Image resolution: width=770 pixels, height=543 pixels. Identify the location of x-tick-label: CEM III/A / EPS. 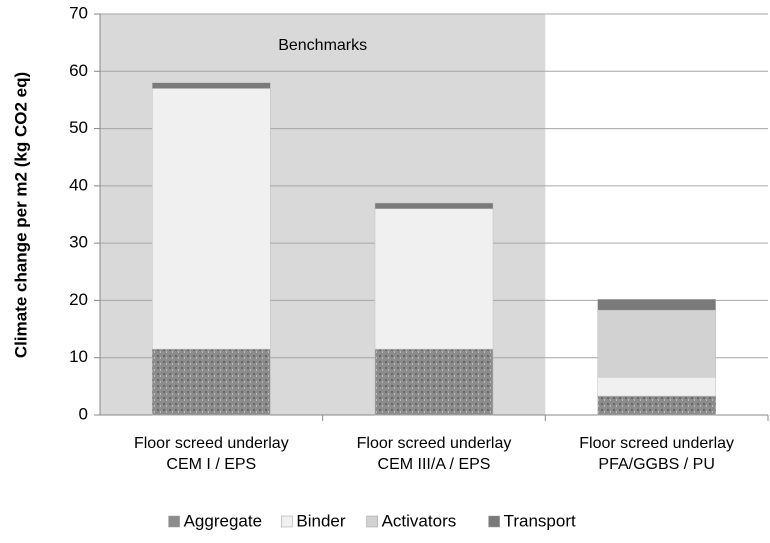
(434, 464).